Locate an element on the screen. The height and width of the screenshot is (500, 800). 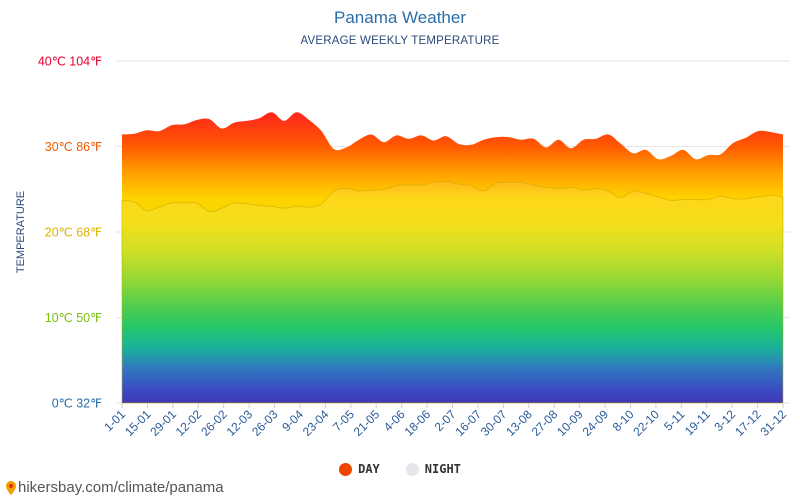
x-tick-label: 26-02 is located at coordinates (214, 423).